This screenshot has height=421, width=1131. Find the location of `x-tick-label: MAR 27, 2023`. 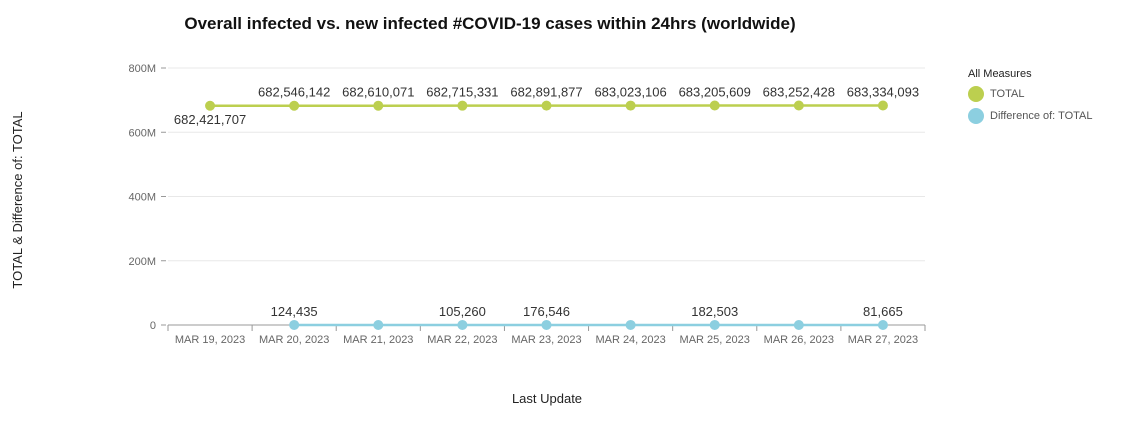

x-tick-label: MAR 27, 2023 is located at coordinates (883, 340).